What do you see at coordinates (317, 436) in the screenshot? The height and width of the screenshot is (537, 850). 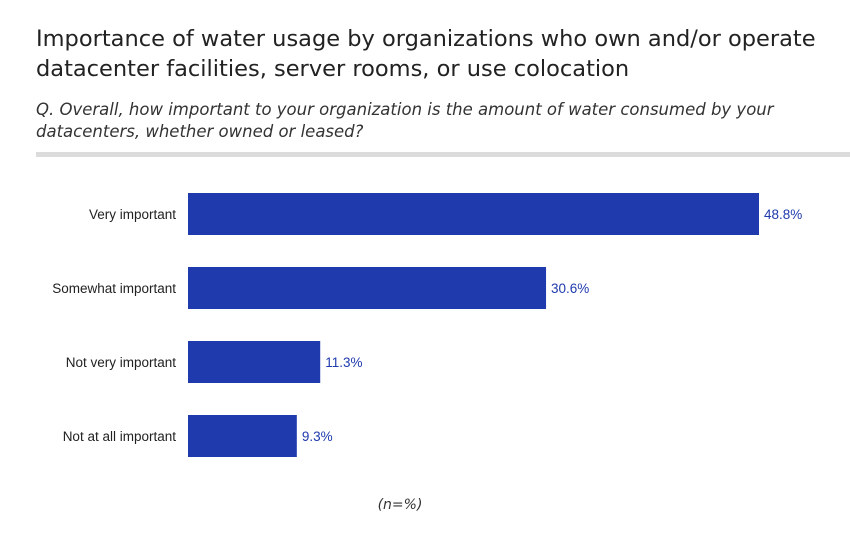 I see `value-label: 9.3%` at bounding box center [317, 436].